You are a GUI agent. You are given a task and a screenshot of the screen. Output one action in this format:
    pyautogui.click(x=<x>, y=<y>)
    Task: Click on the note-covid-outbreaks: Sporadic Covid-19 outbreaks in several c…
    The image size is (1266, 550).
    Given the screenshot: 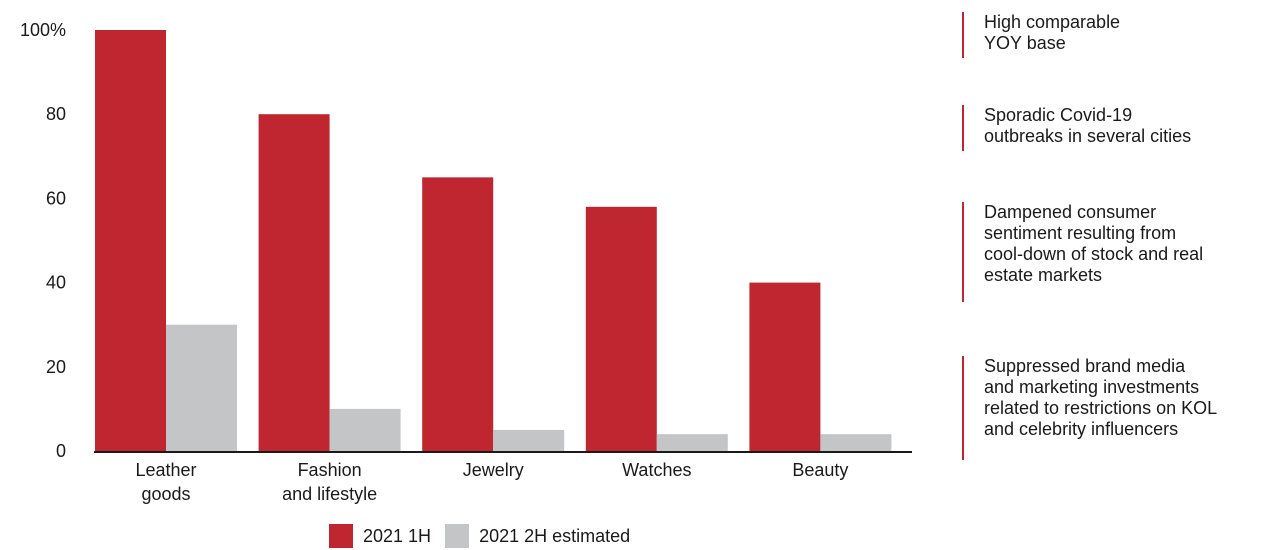 What is the action you would take?
    pyautogui.click(x=1113, y=128)
    